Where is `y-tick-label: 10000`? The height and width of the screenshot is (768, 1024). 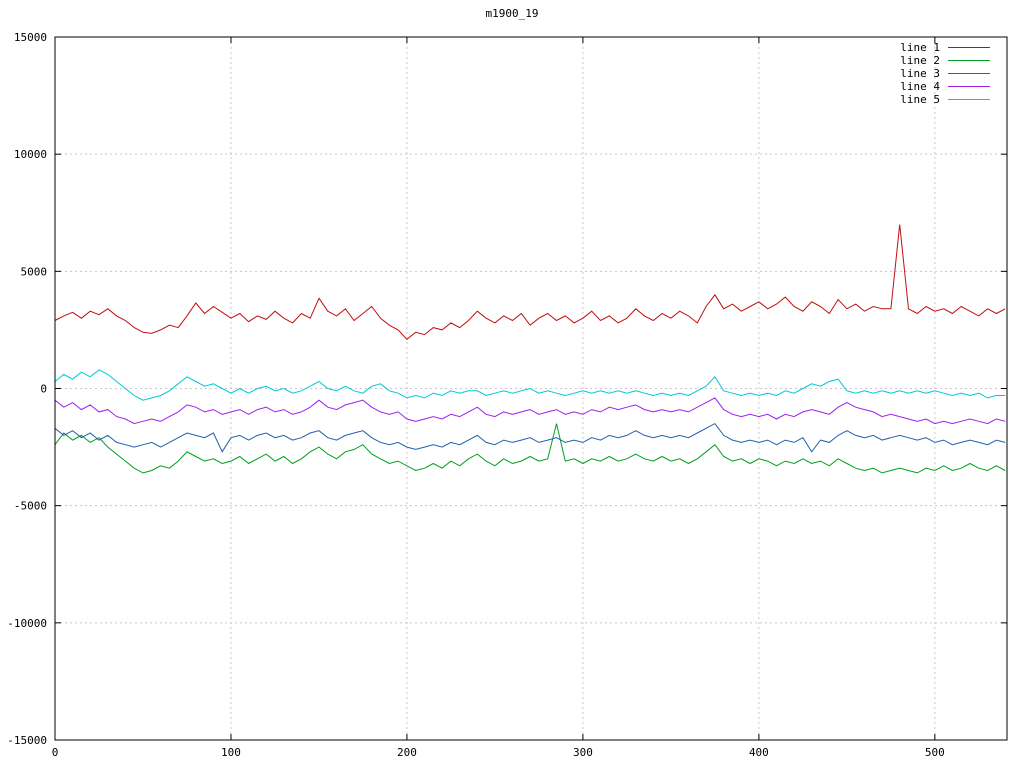 y-tick-label: 10000 is located at coordinates (30, 154).